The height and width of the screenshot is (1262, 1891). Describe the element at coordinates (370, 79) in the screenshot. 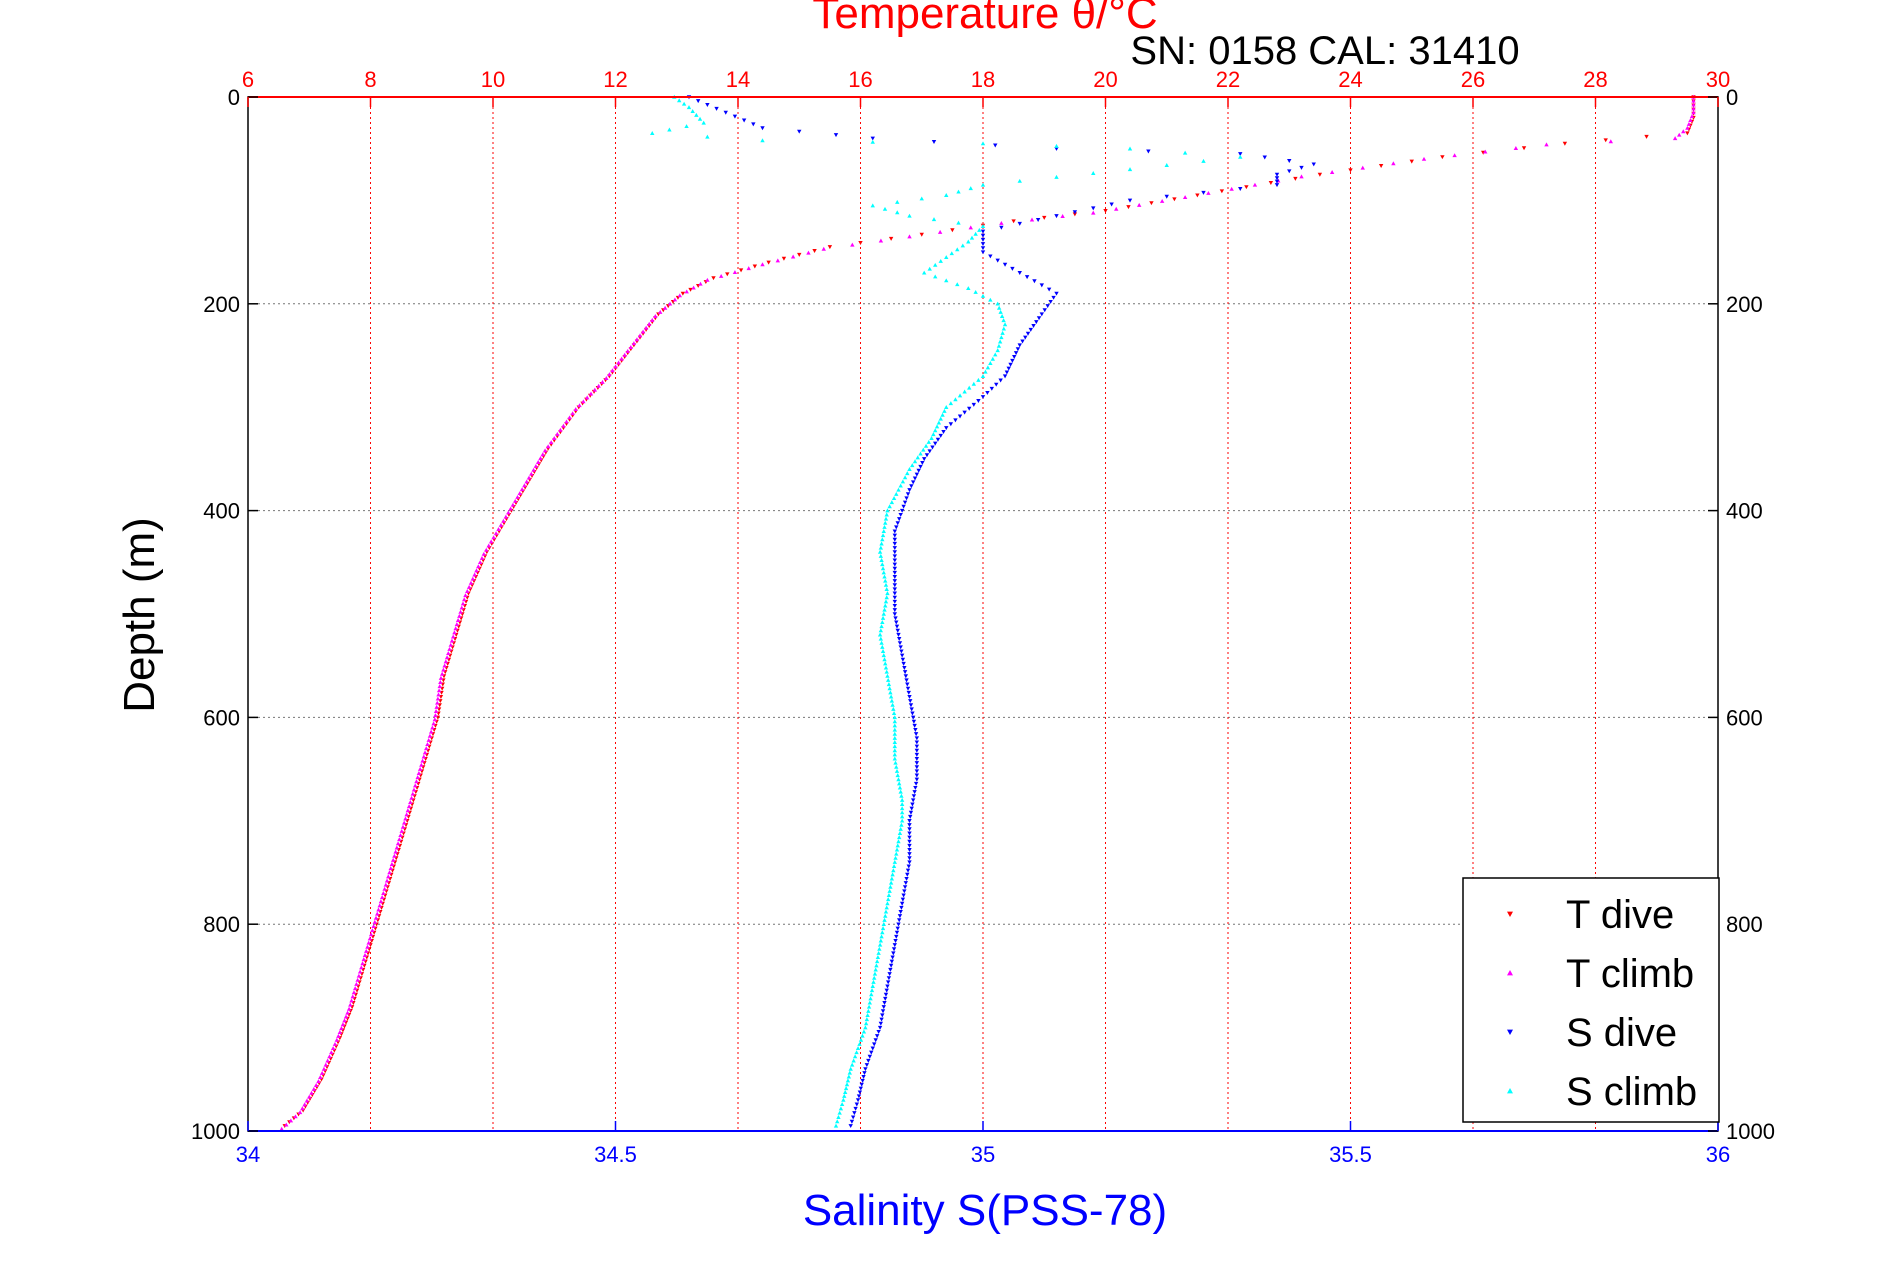

I see `top-tick-label: 8` at that location.